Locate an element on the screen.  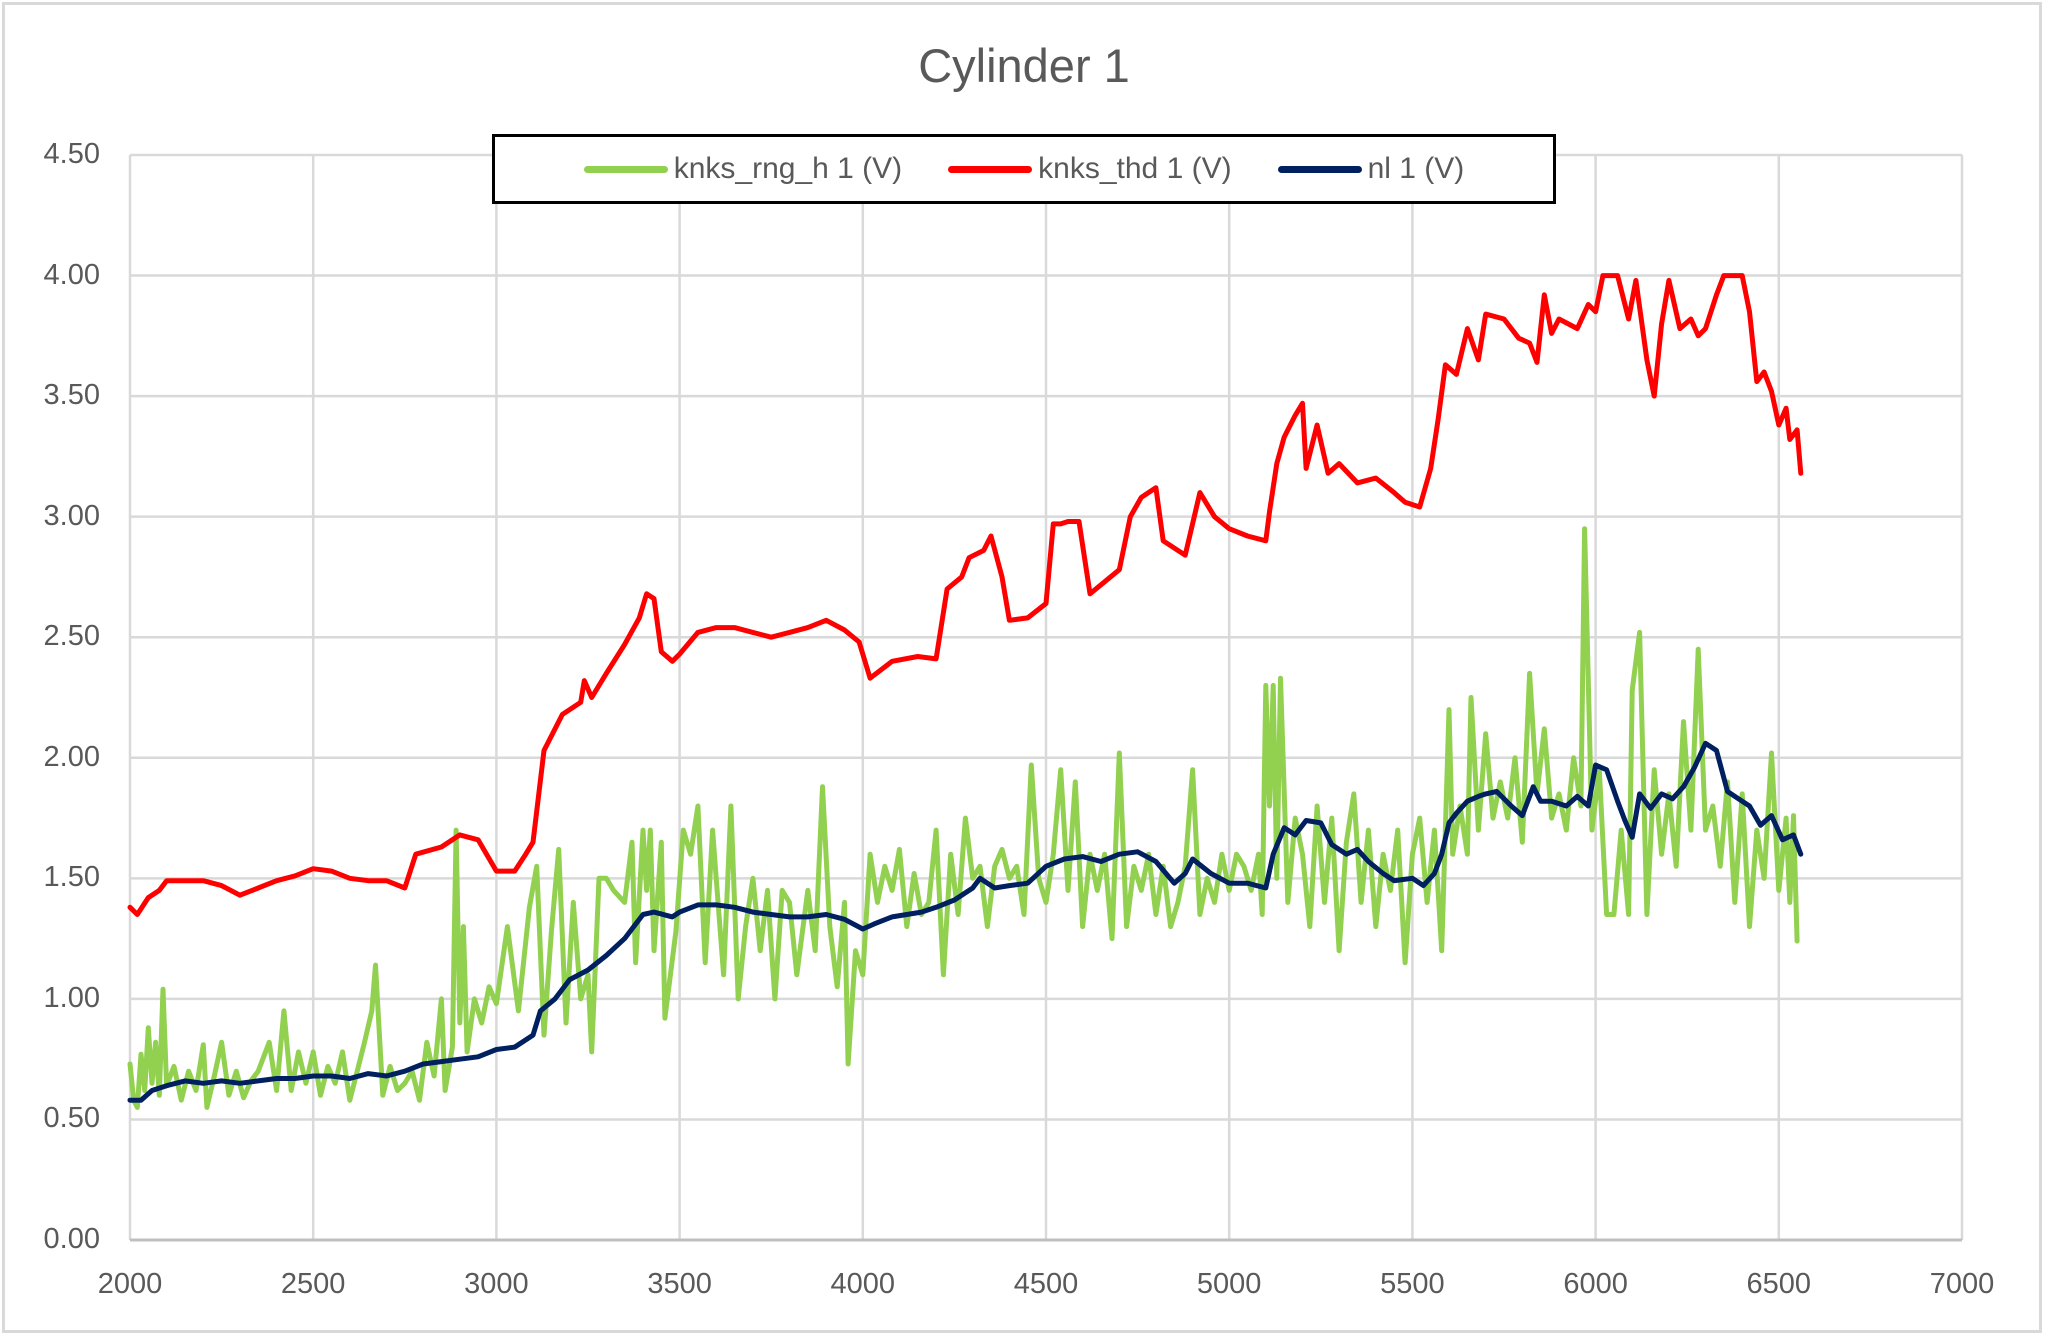
x-tick-label: 2500 is located at coordinates (313, 1284).